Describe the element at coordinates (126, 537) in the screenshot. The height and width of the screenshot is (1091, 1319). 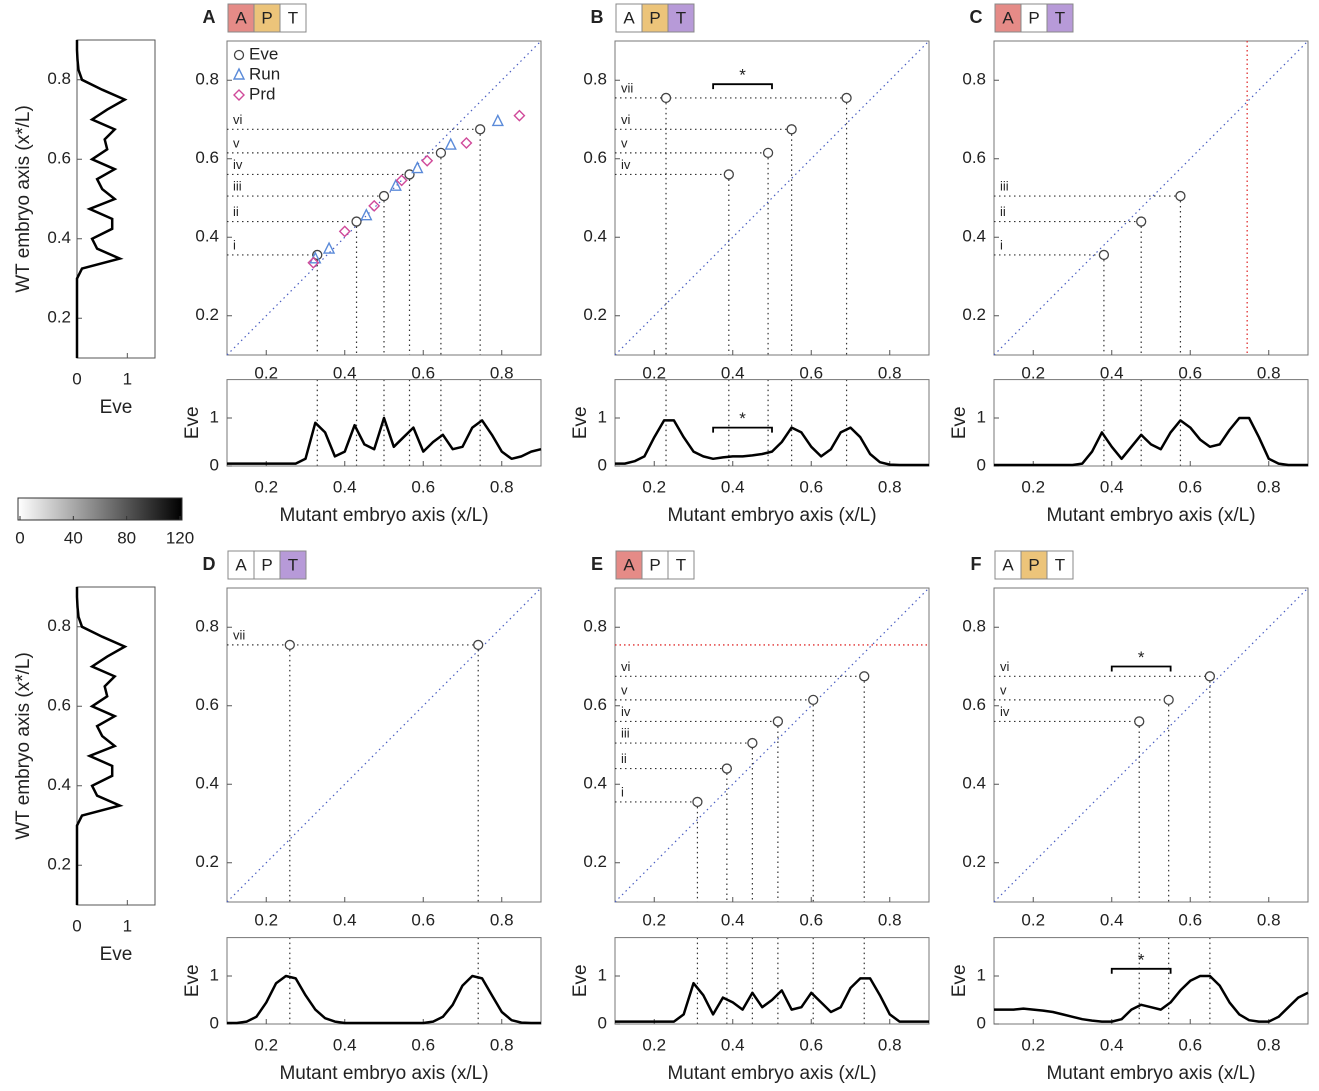
I see `colorbar-tick-label: 80` at that location.